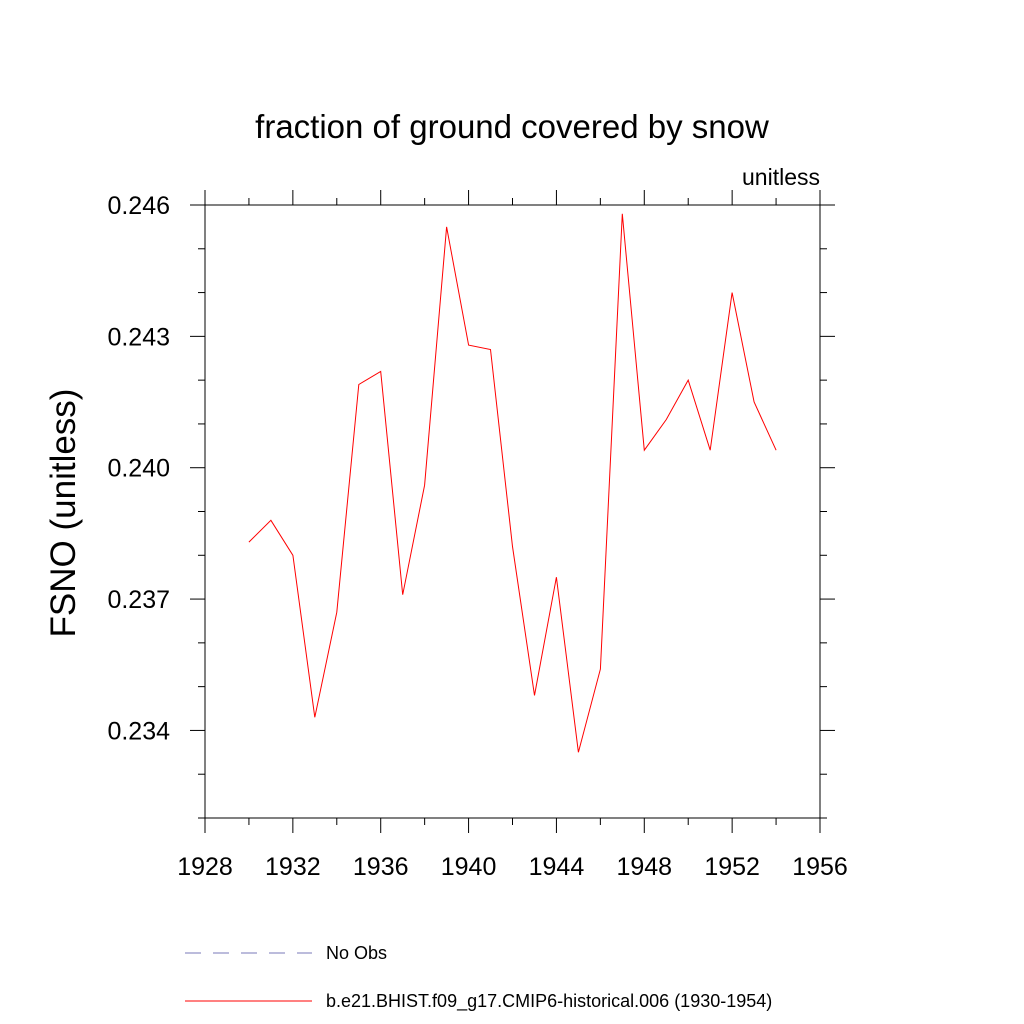  Describe the element at coordinates (205, 867) in the screenshot. I see `x-tick-label: 1928` at that location.